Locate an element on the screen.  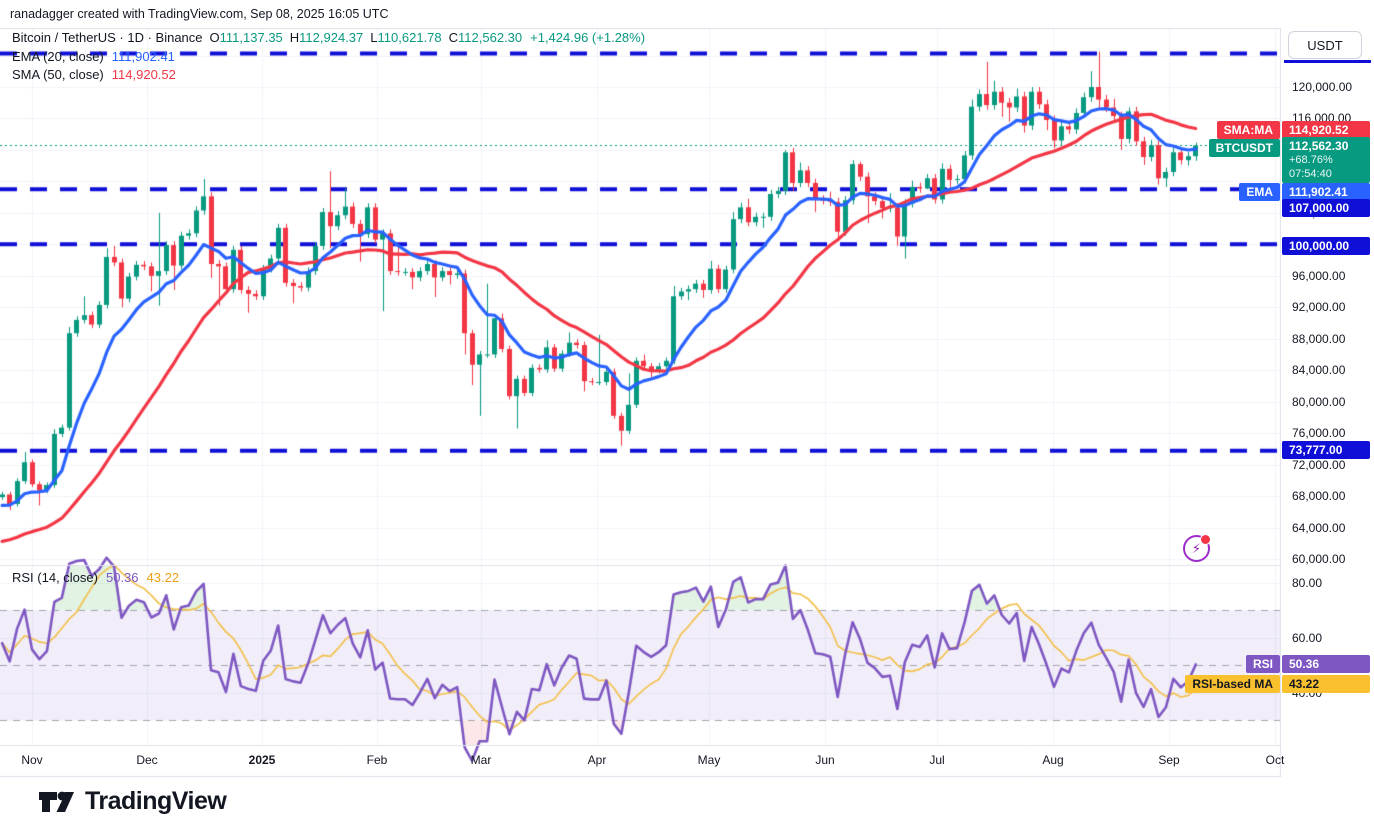
price-tick-label: 88,000.00 is located at coordinates (1319, 338).